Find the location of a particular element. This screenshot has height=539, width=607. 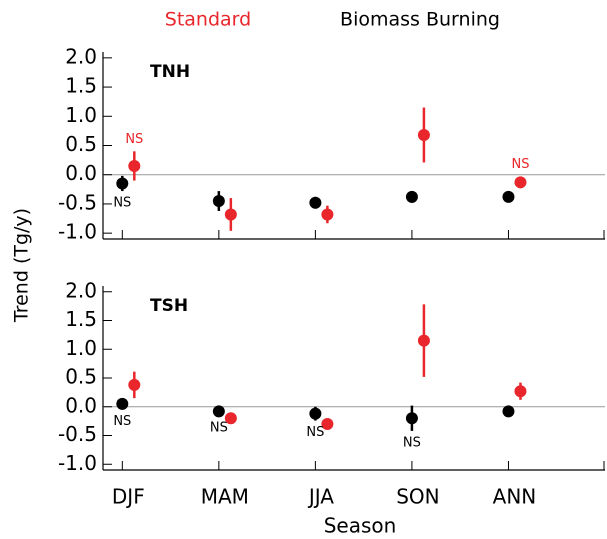

panel-title: TNH is located at coordinates (170, 72).